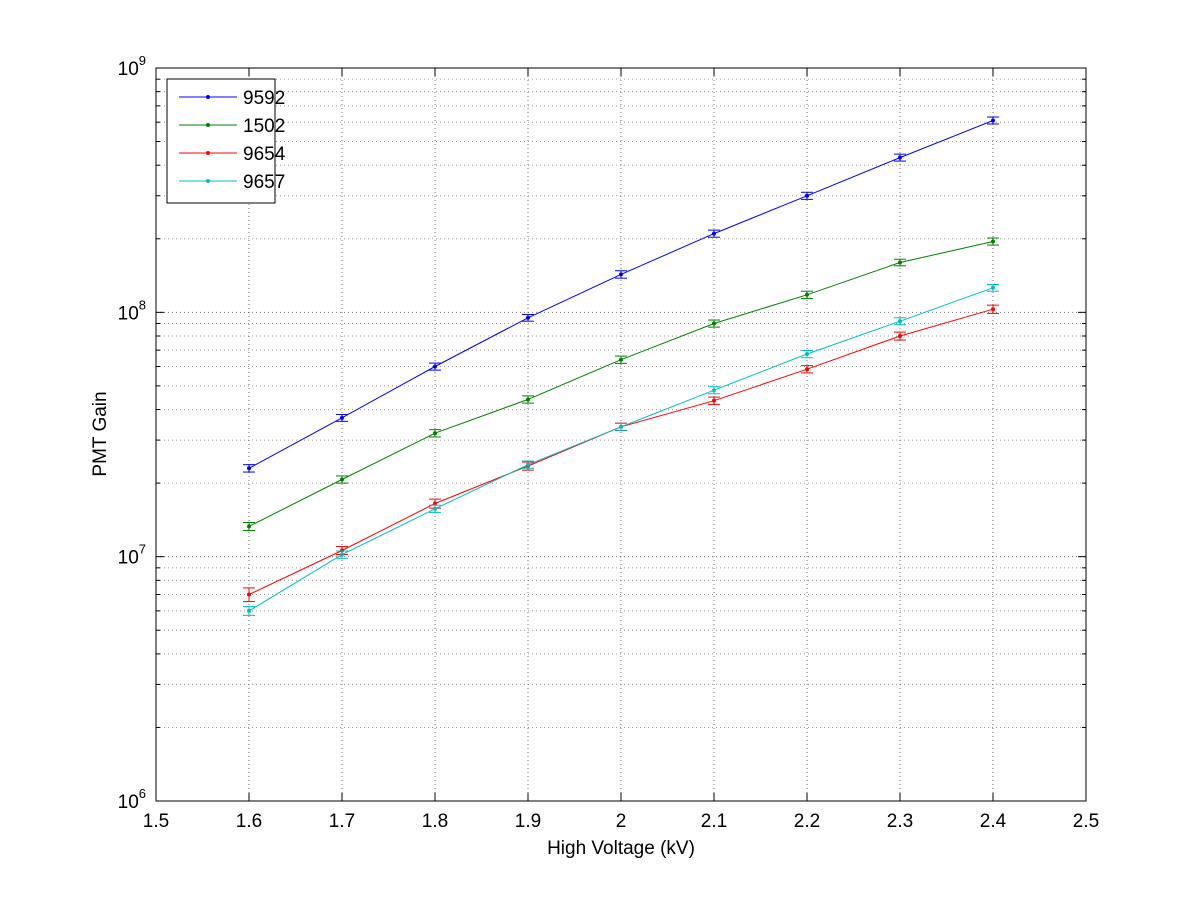 The image size is (1200, 900). What do you see at coordinates (714, 821) in the screenshot?
I see `x-tick-label: 2.1` at bounding box center [714, 821].